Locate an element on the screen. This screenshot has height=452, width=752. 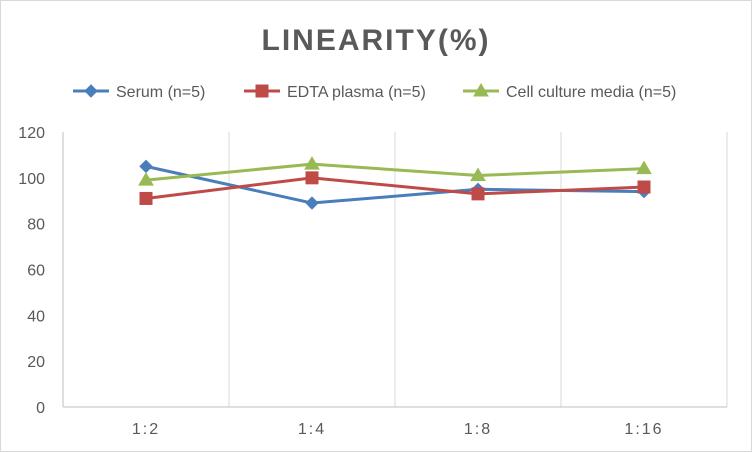
x-axis-ticks: 1:2 1:4 1:8 1:16 is located at coordinates (397, 429).